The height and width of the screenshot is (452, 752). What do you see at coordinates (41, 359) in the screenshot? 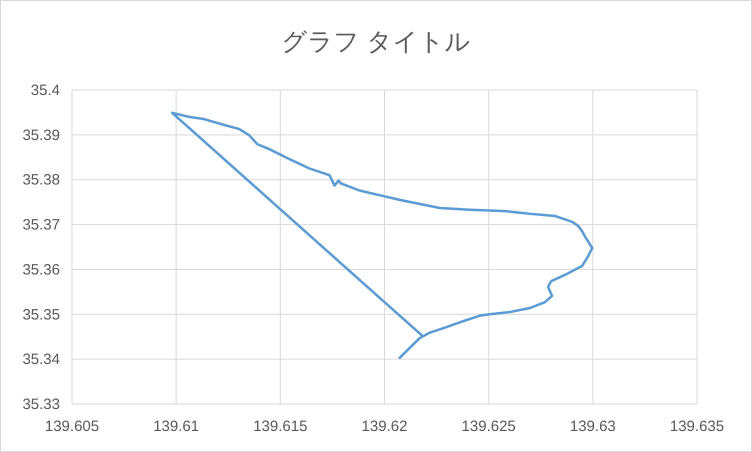
I see `y-tick-label: 35.34` at bounding box center [41, 359].